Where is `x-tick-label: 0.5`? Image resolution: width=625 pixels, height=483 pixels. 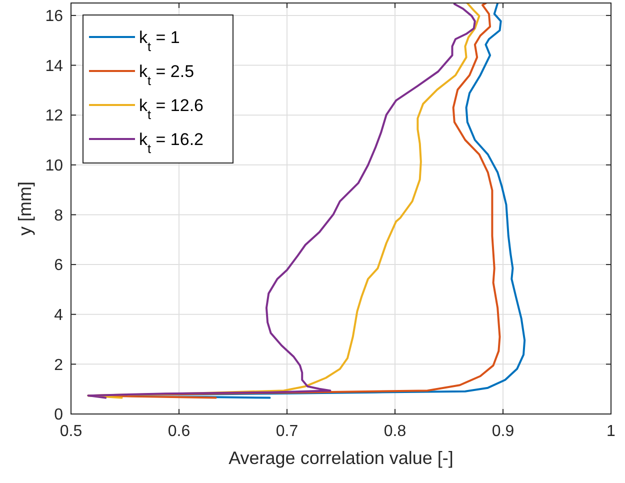
x-tick-label: 0.5 is located at coordinates (71, 431).